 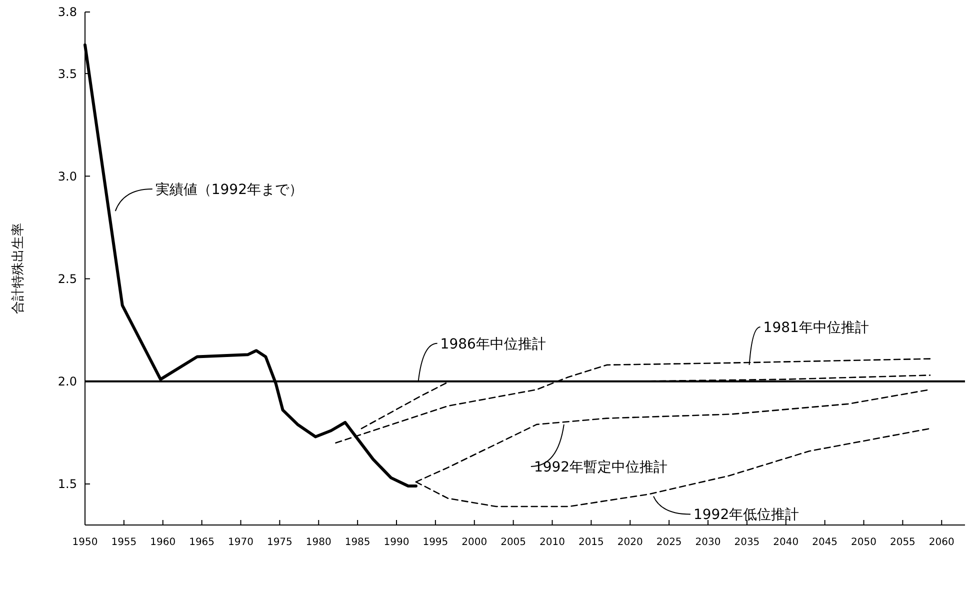 I want to click on y-axis-title: 合計特殊出生率, so click(x=18, y=268).